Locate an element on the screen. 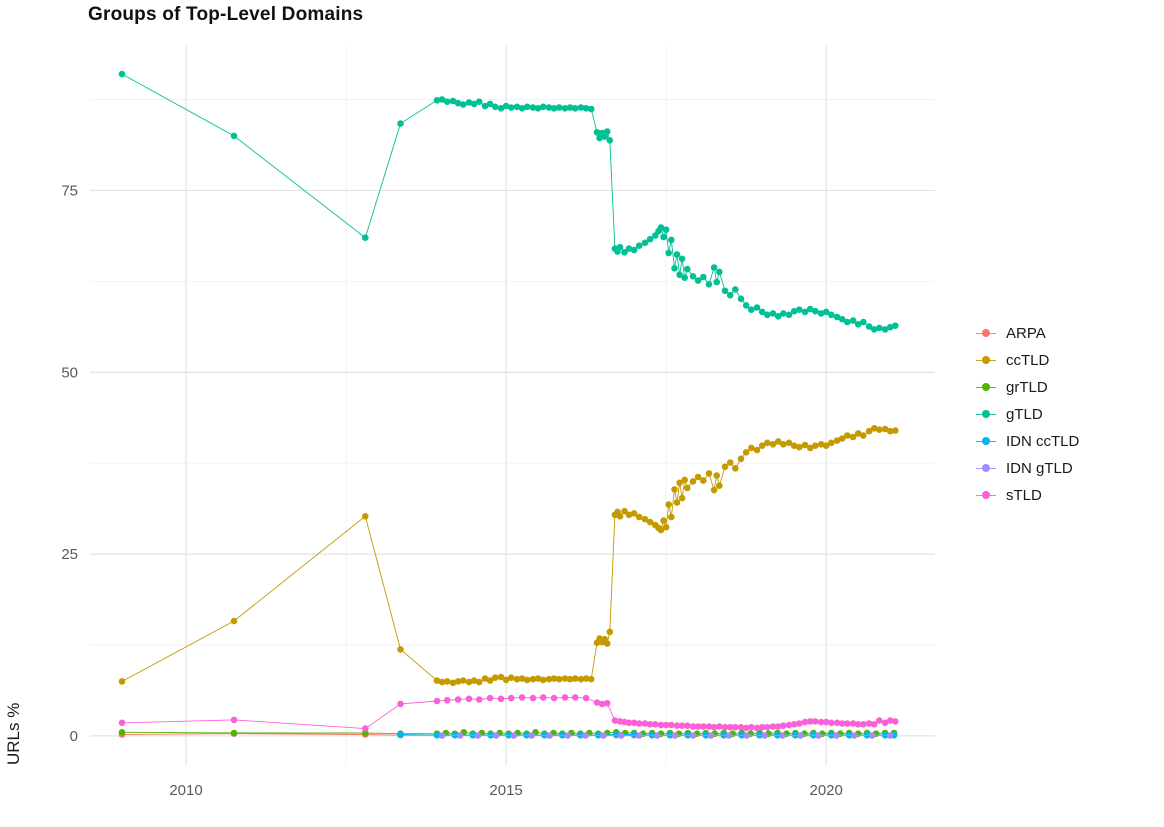 The width and height of the screenshot is (1164, 827). legend-item-idn-cctld: IDN ccTLD is located at coordinates (1027, 441).